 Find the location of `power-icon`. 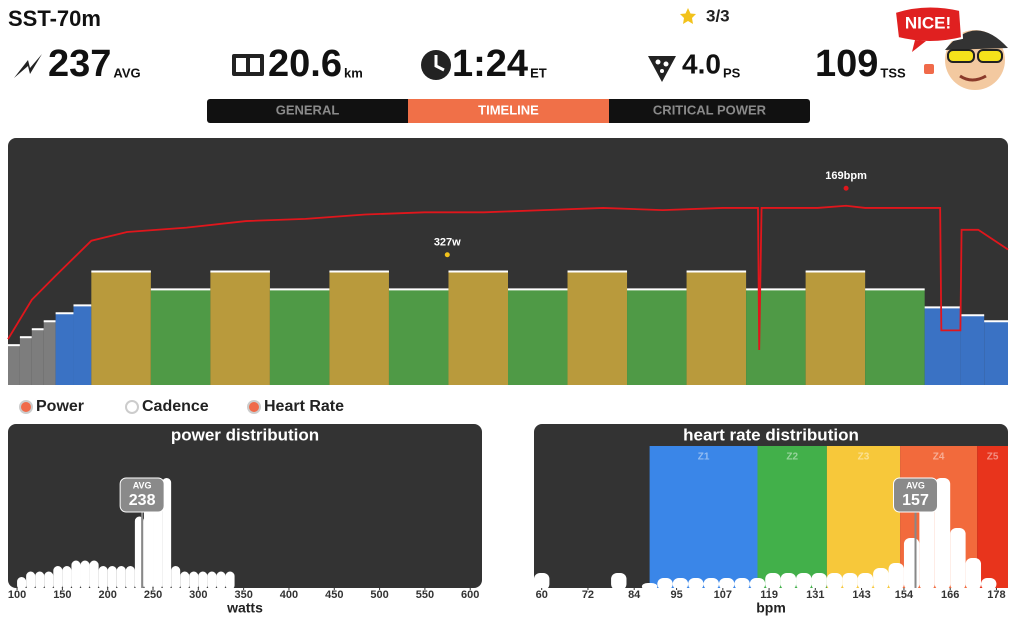

power-icon is located at coordinates (28, 66).